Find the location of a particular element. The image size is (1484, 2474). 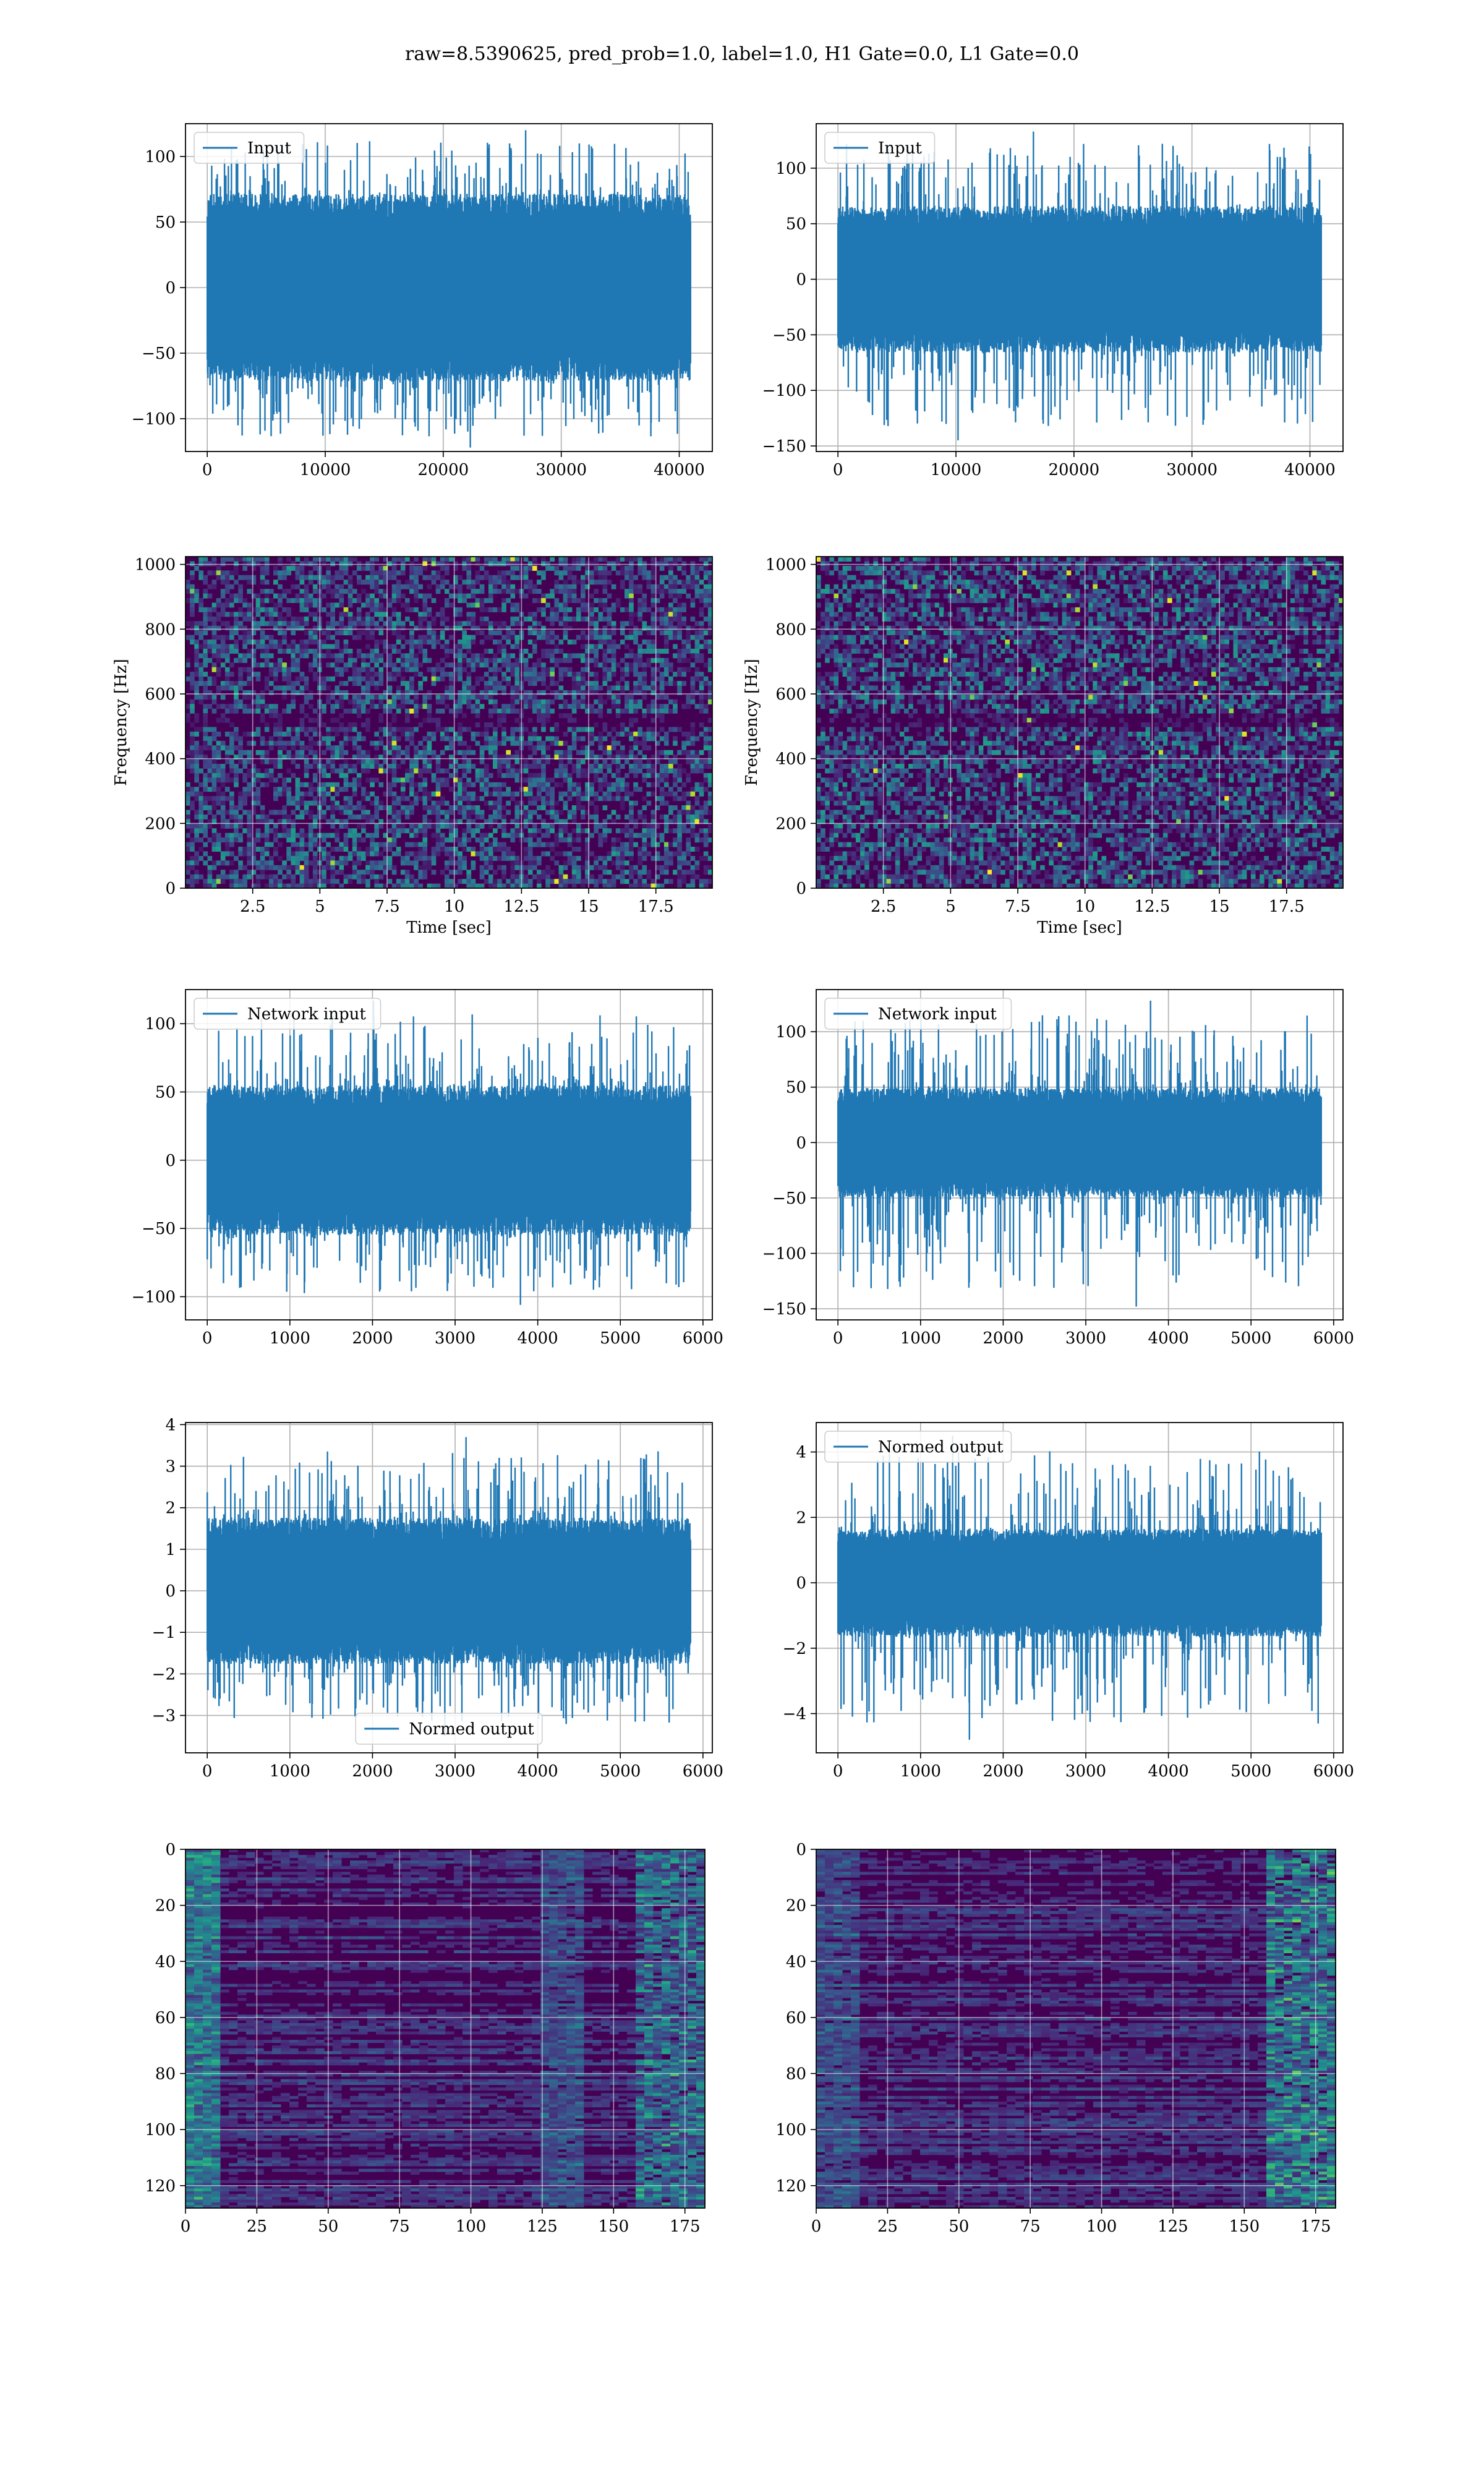

x-tick-label: 7.5 is located at coordinates (1017, 906).